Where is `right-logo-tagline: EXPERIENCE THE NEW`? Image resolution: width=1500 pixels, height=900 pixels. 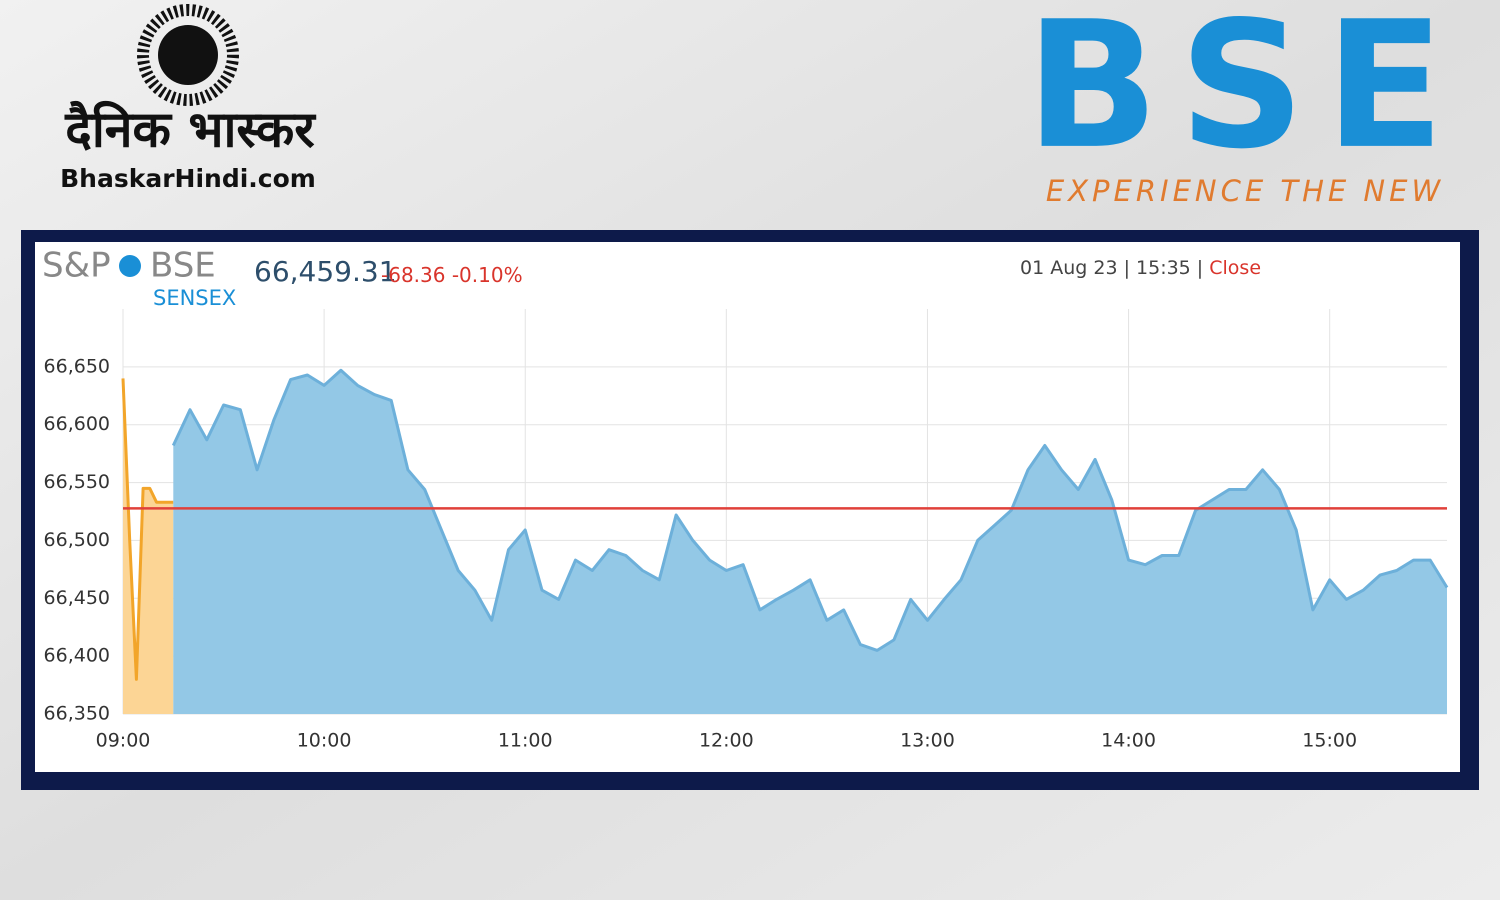
right-logo-tagline: EXPERIENCE THE NEW is located at coordinates (1245, 191).